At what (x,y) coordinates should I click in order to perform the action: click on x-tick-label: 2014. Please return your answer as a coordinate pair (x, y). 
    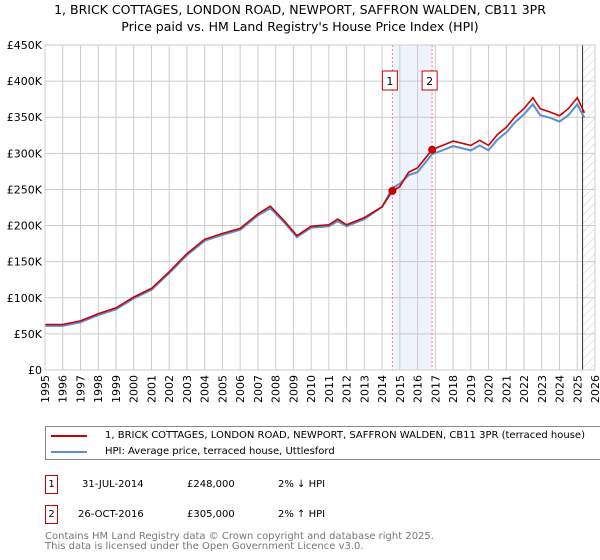
    Looking at the image, I should click on (382, 389).